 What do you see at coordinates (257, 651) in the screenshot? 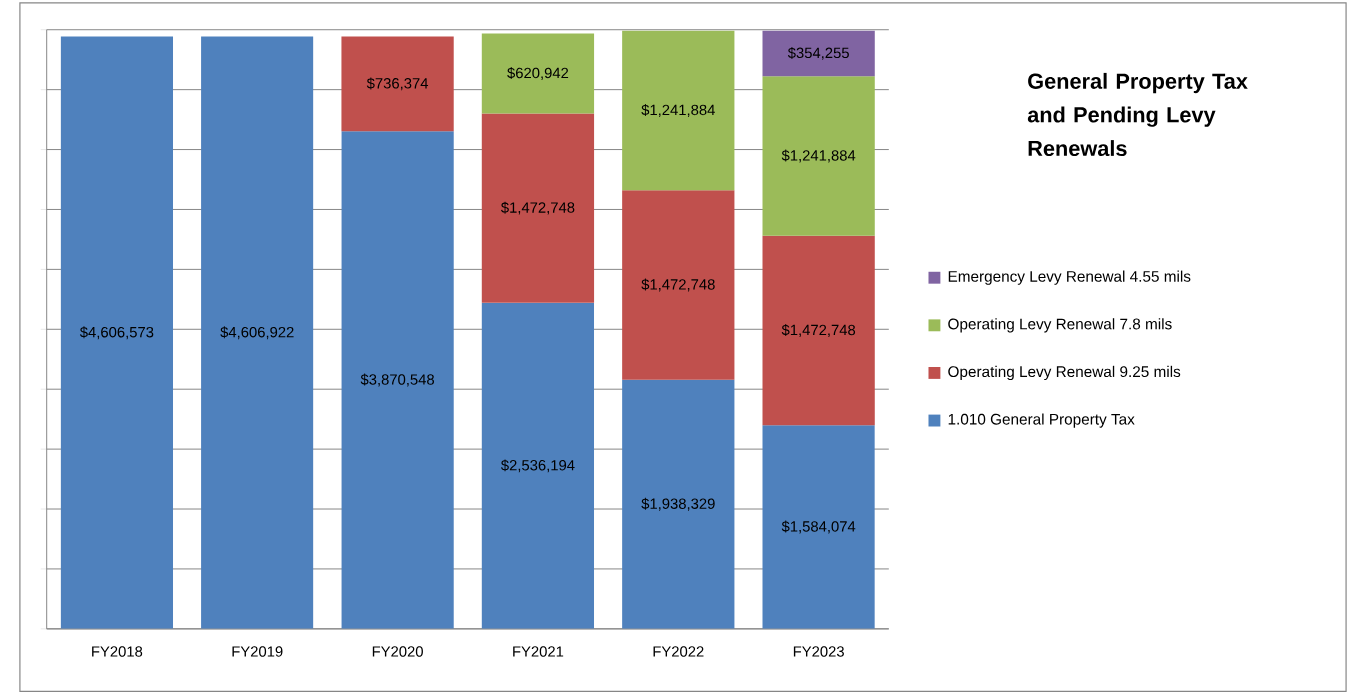
I see `x-tick-label: FY2019` at bounding box center [257, 651].